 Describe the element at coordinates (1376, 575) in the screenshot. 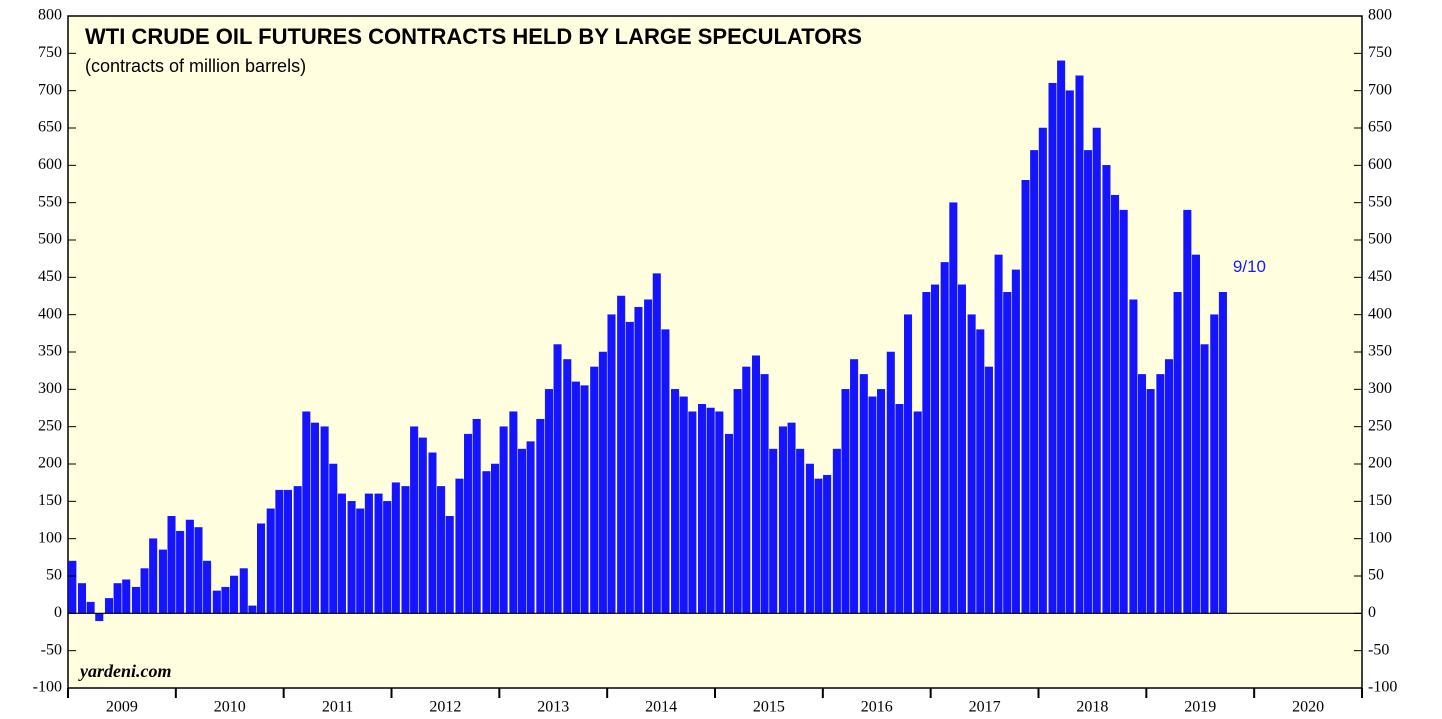

I see `y2-tick-label: 50` at that location.